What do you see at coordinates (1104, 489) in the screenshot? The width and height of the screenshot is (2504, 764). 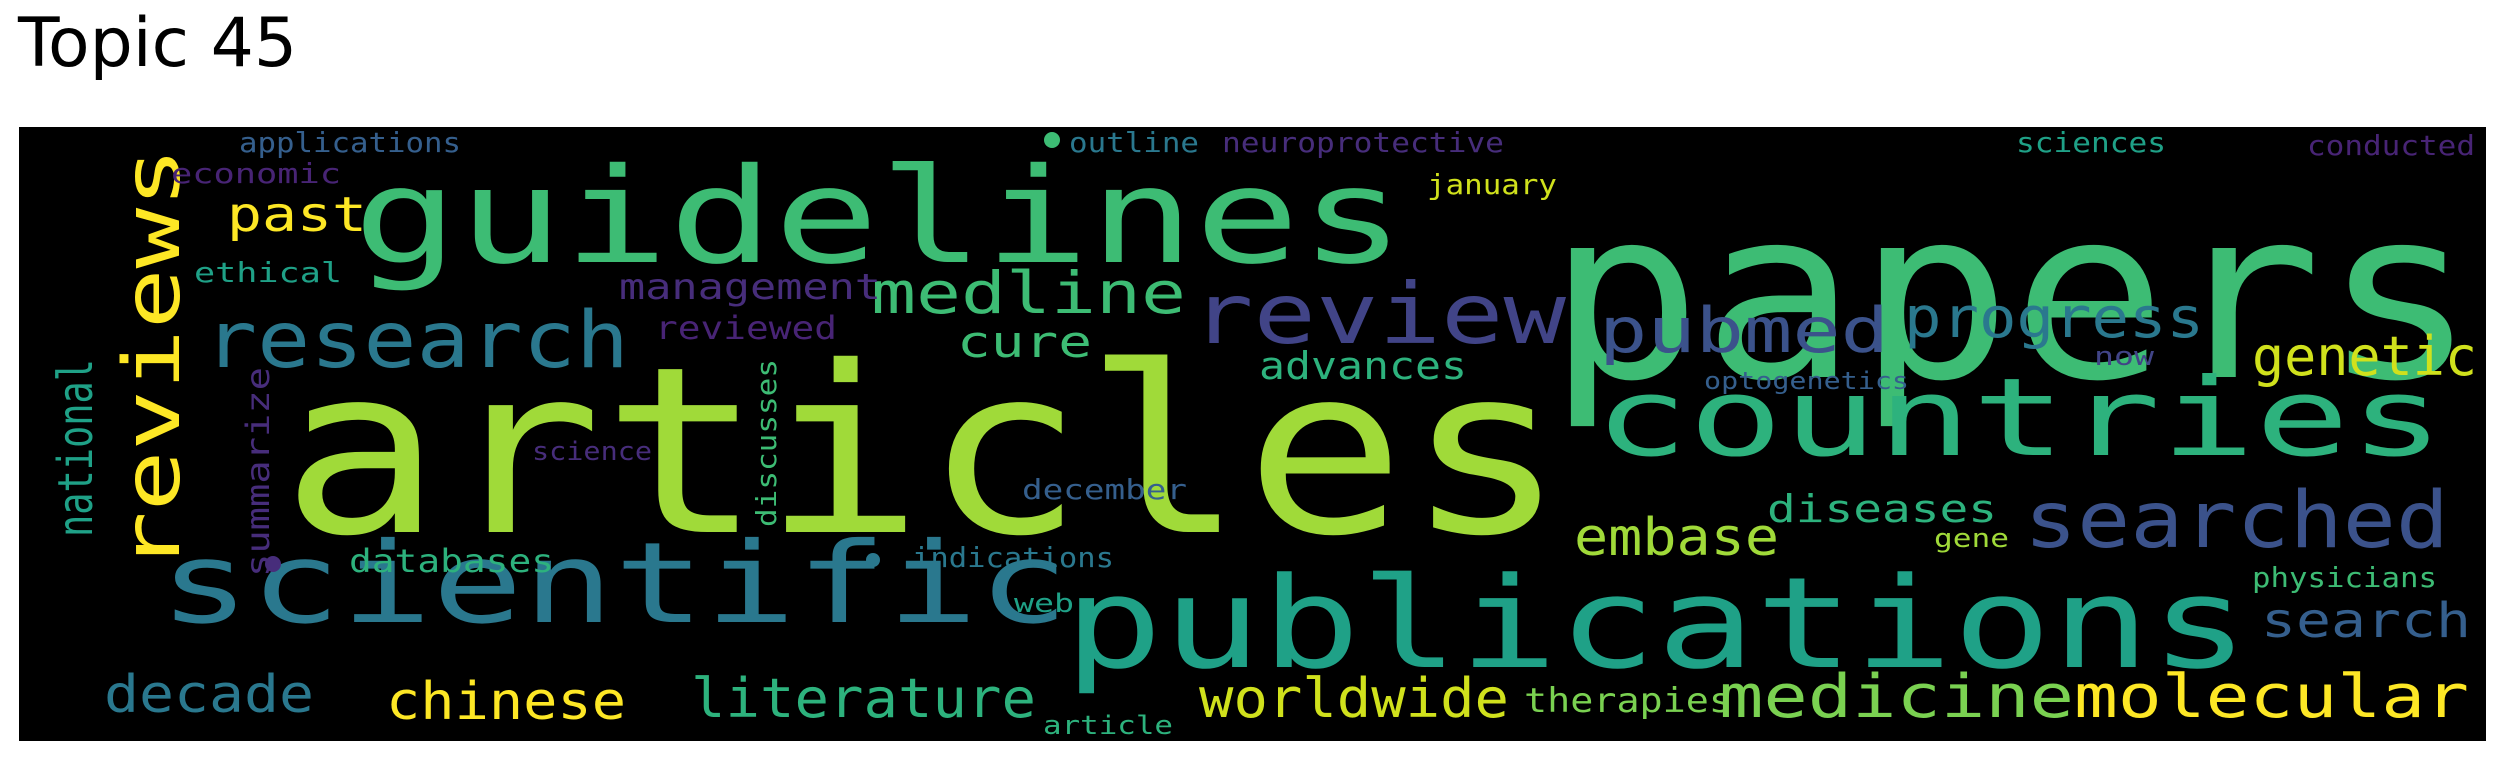 I see `word-december: december` at bounding box center [1104, 489].